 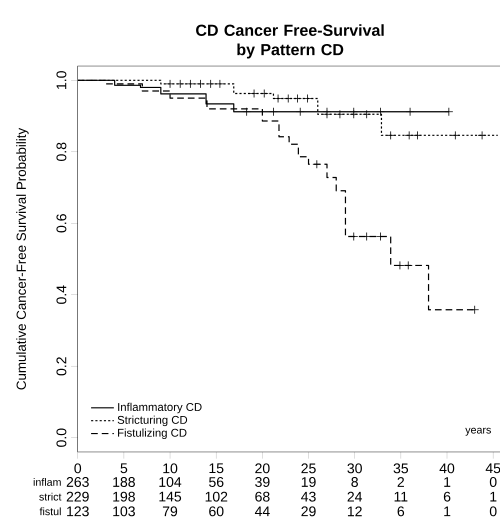 I want to click on text: 79, so click(x=170, y=511).